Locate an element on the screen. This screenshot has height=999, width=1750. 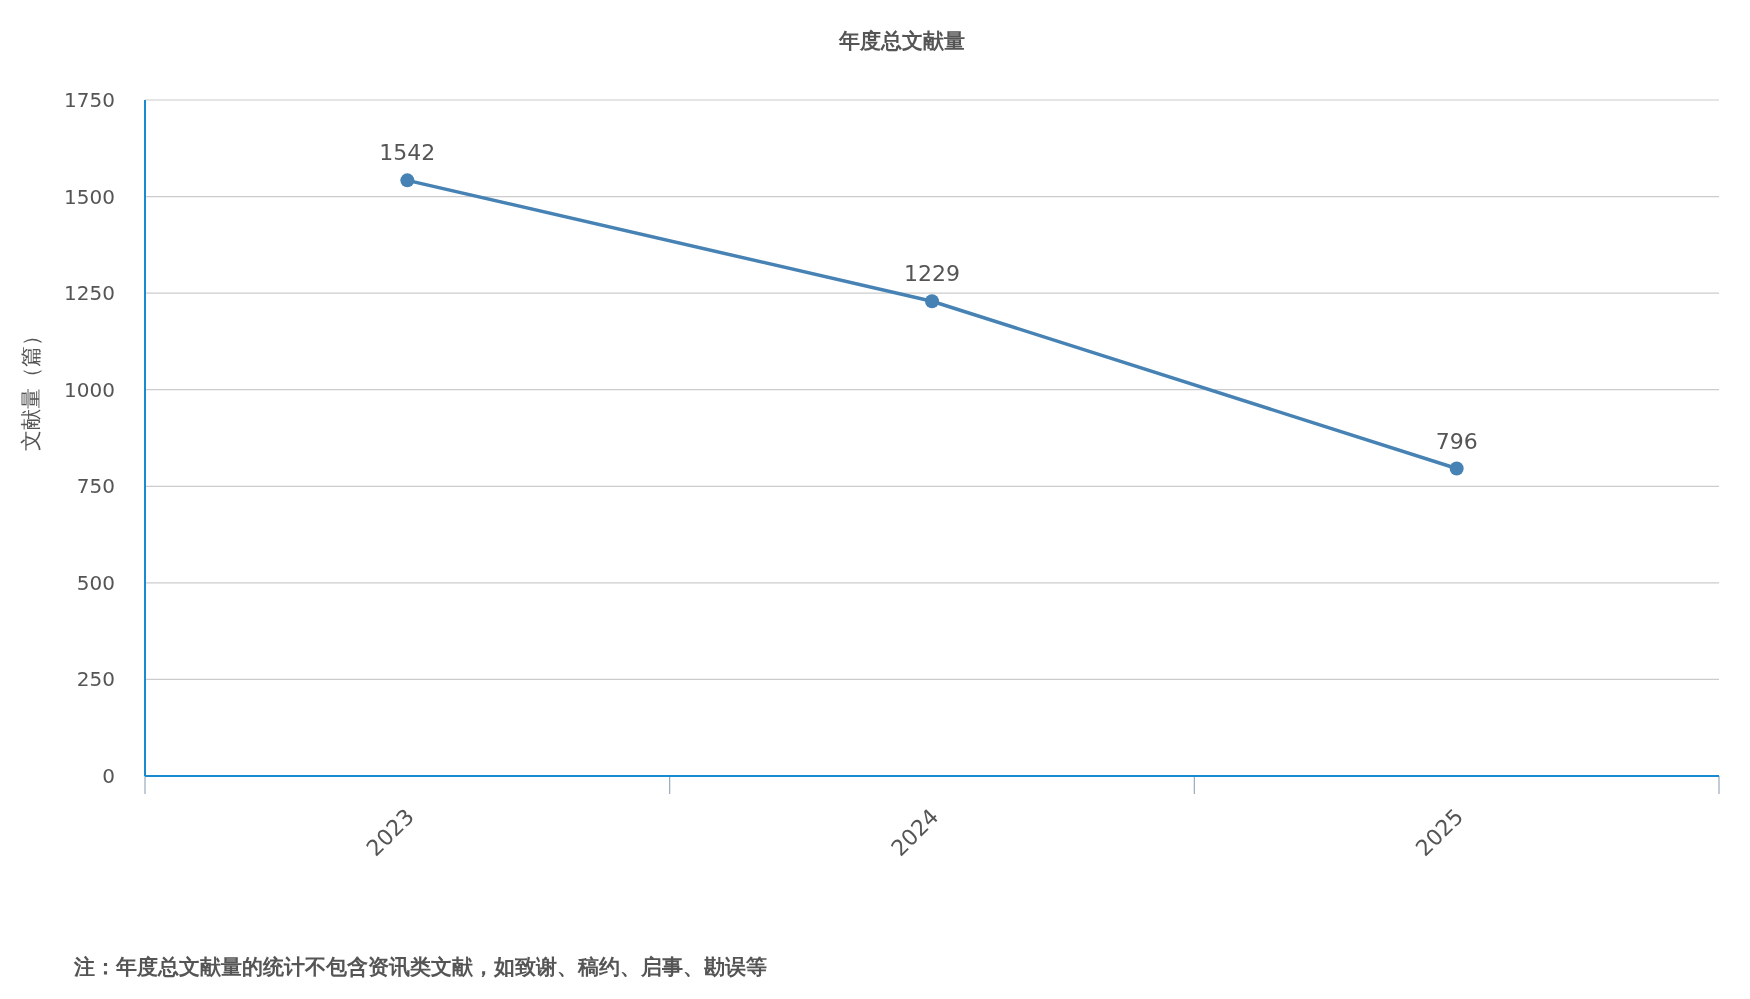
y-tick-label: 1000 is located at coordinates (89, 389).